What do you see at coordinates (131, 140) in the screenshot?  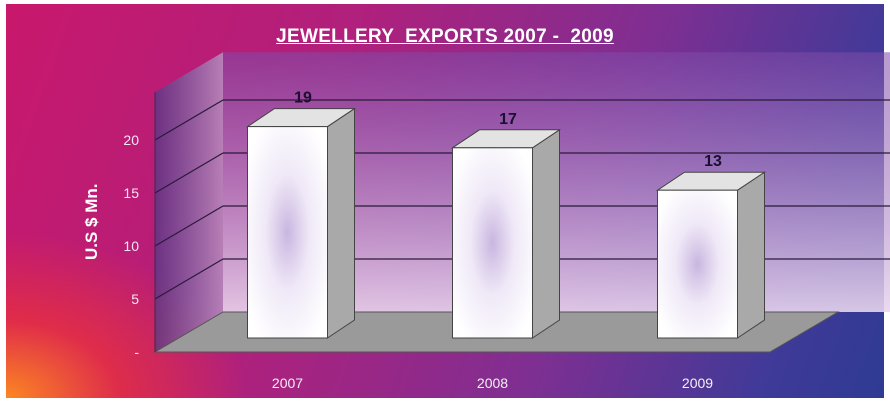 I see `y-tick-label: 20` at bounding box center [131, 140].